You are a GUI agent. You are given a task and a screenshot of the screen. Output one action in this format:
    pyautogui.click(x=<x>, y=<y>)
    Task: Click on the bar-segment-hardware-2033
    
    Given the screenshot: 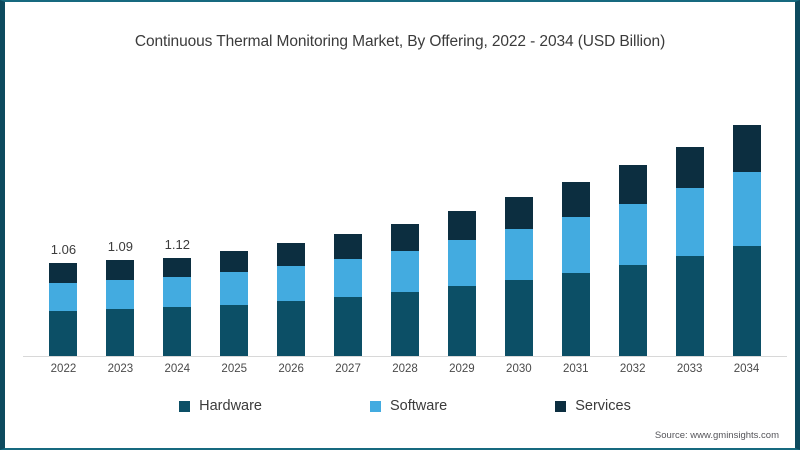 What is the action you would take?
    pyautogui.click(x=689, y=306)
    